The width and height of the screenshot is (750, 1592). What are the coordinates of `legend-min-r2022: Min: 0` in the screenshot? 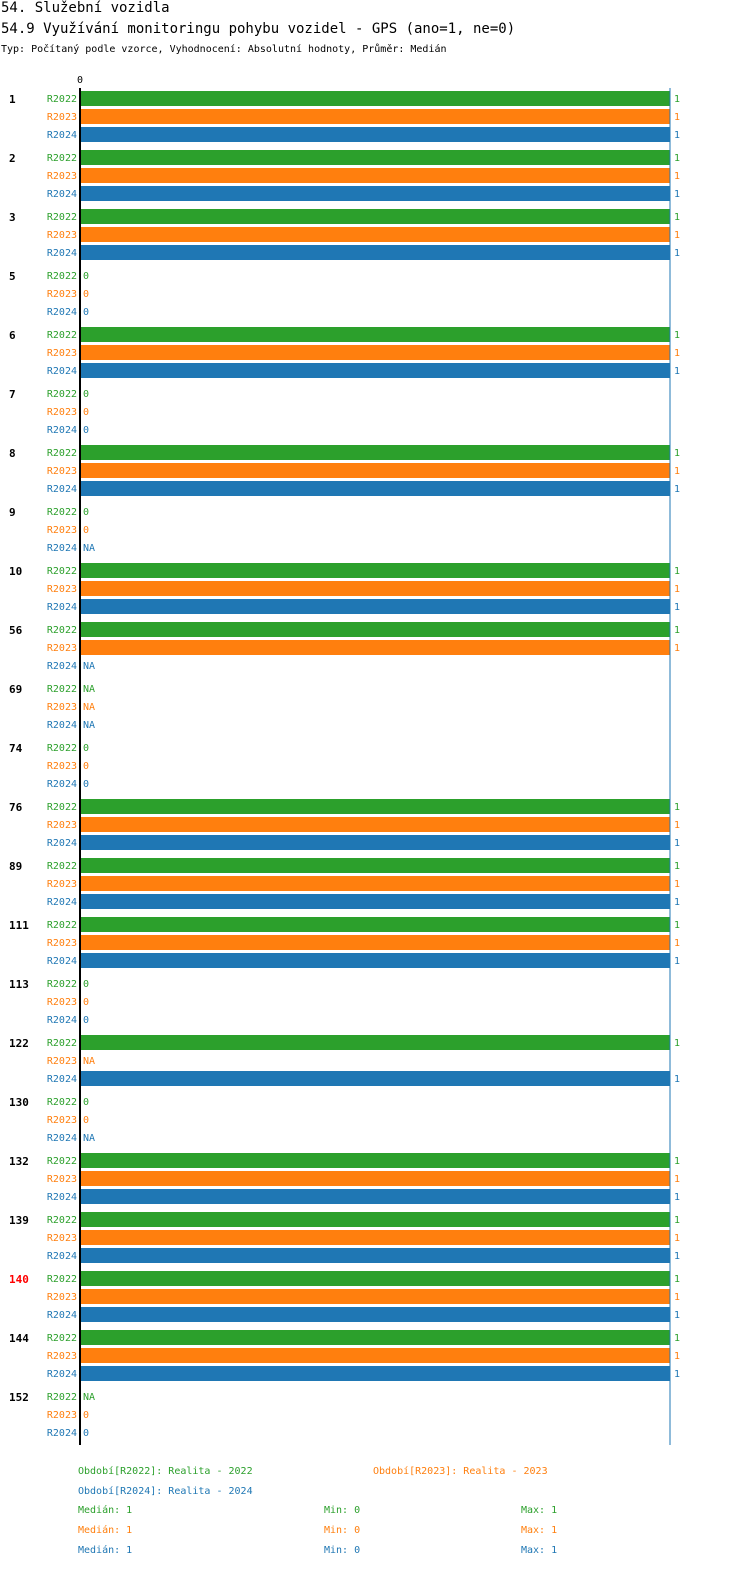 It's located at (342, 1510).